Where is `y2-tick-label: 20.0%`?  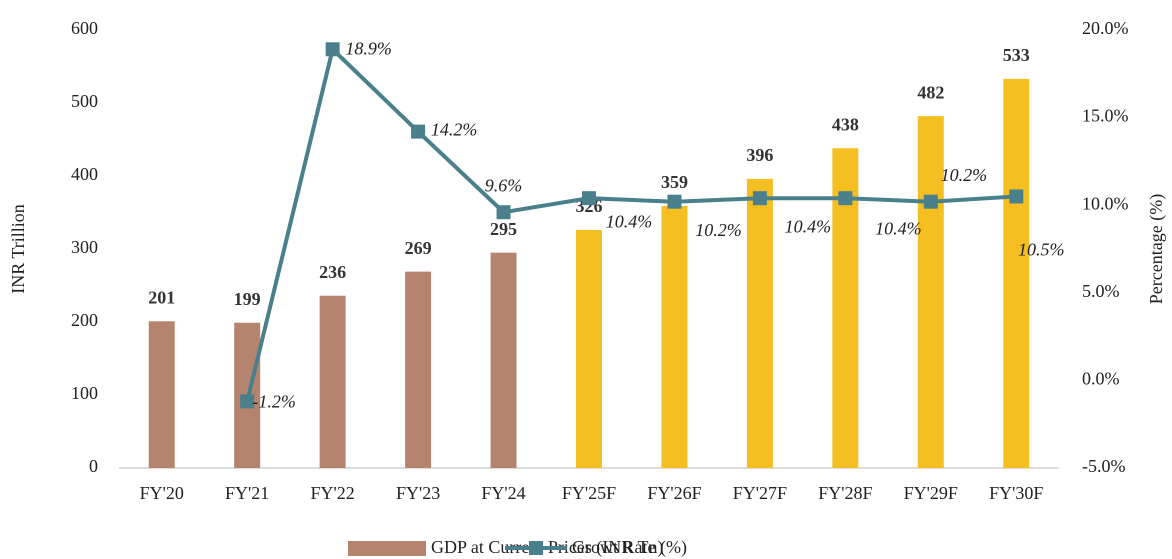 y2-tick-label: 20.0% is located at coordinates (1105, 28).